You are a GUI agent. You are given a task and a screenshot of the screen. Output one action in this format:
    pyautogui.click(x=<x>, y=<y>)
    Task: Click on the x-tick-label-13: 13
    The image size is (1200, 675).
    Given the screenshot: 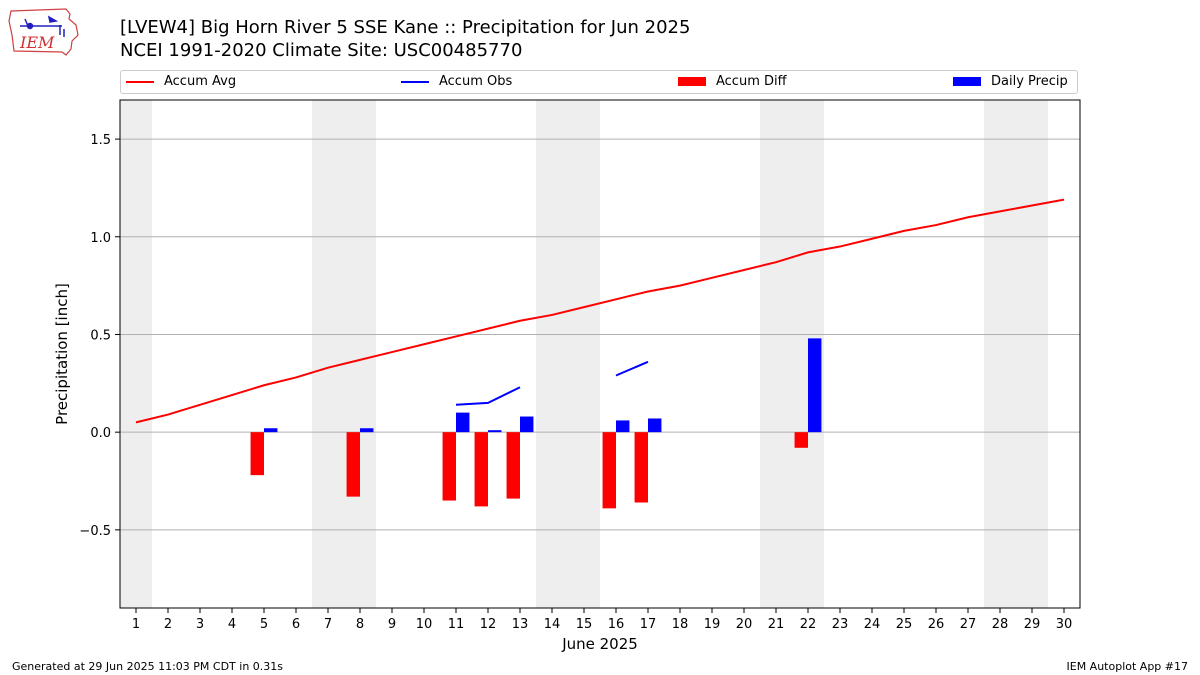 What is the action you would take?
    pyautogui.click(x=520, y=624)
    